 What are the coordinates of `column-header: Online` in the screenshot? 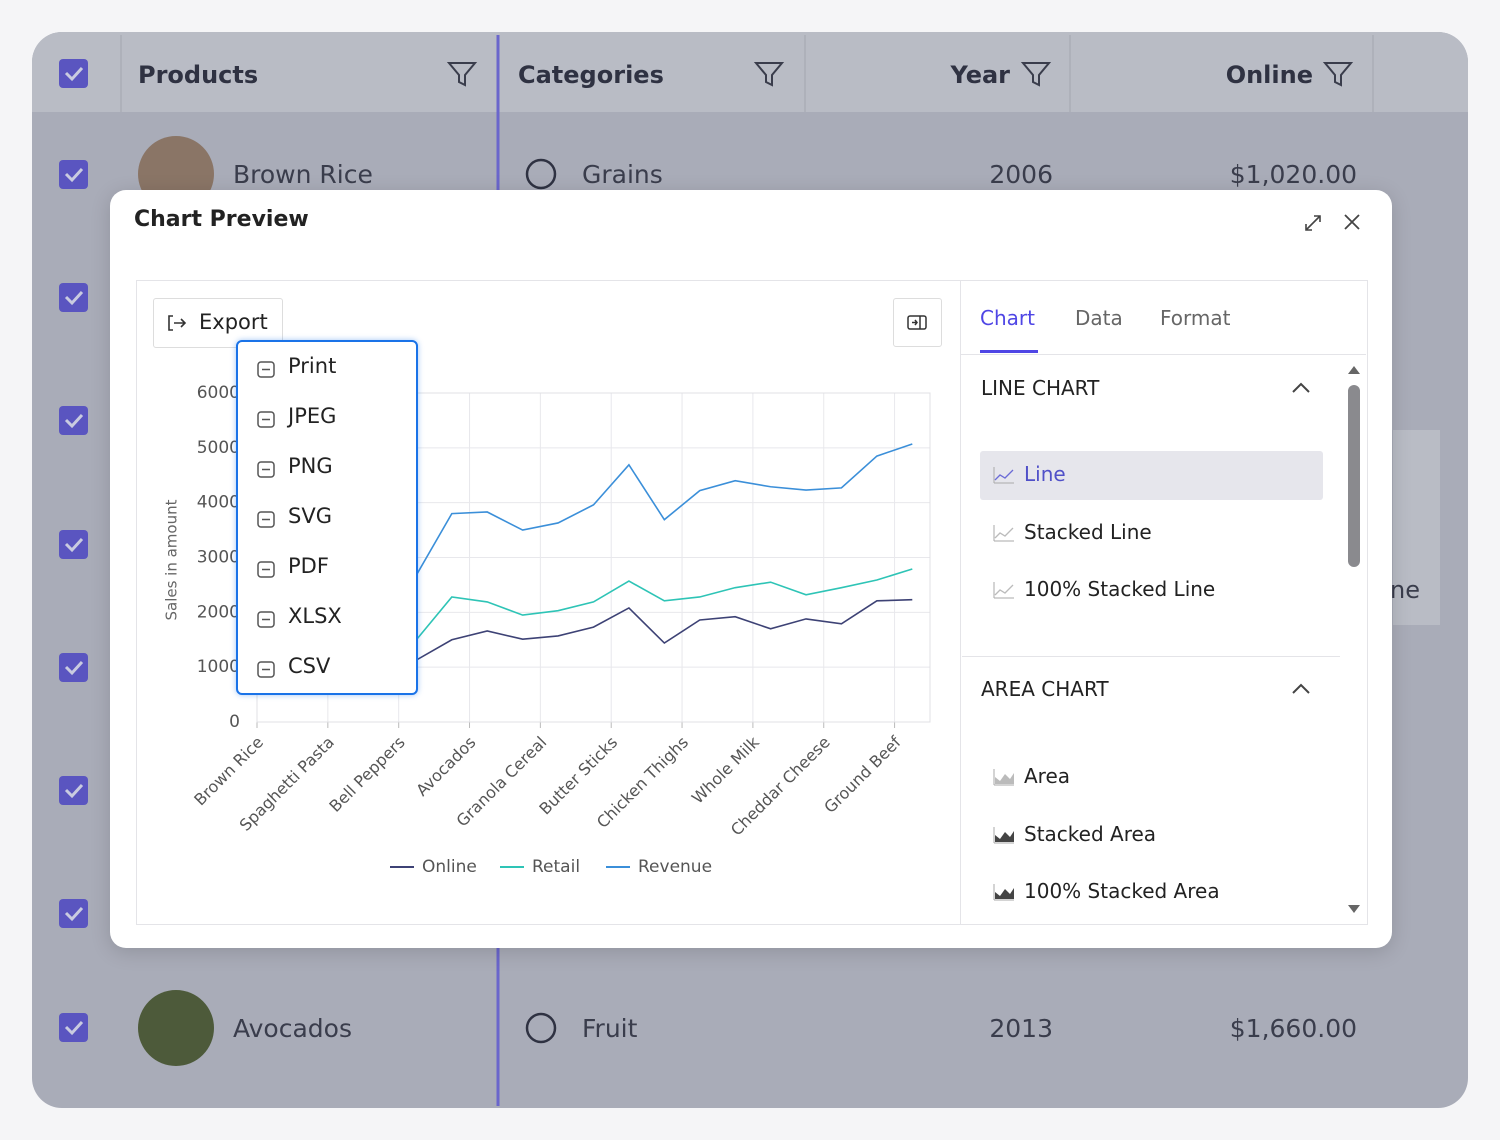 It's located at (1269, 75).